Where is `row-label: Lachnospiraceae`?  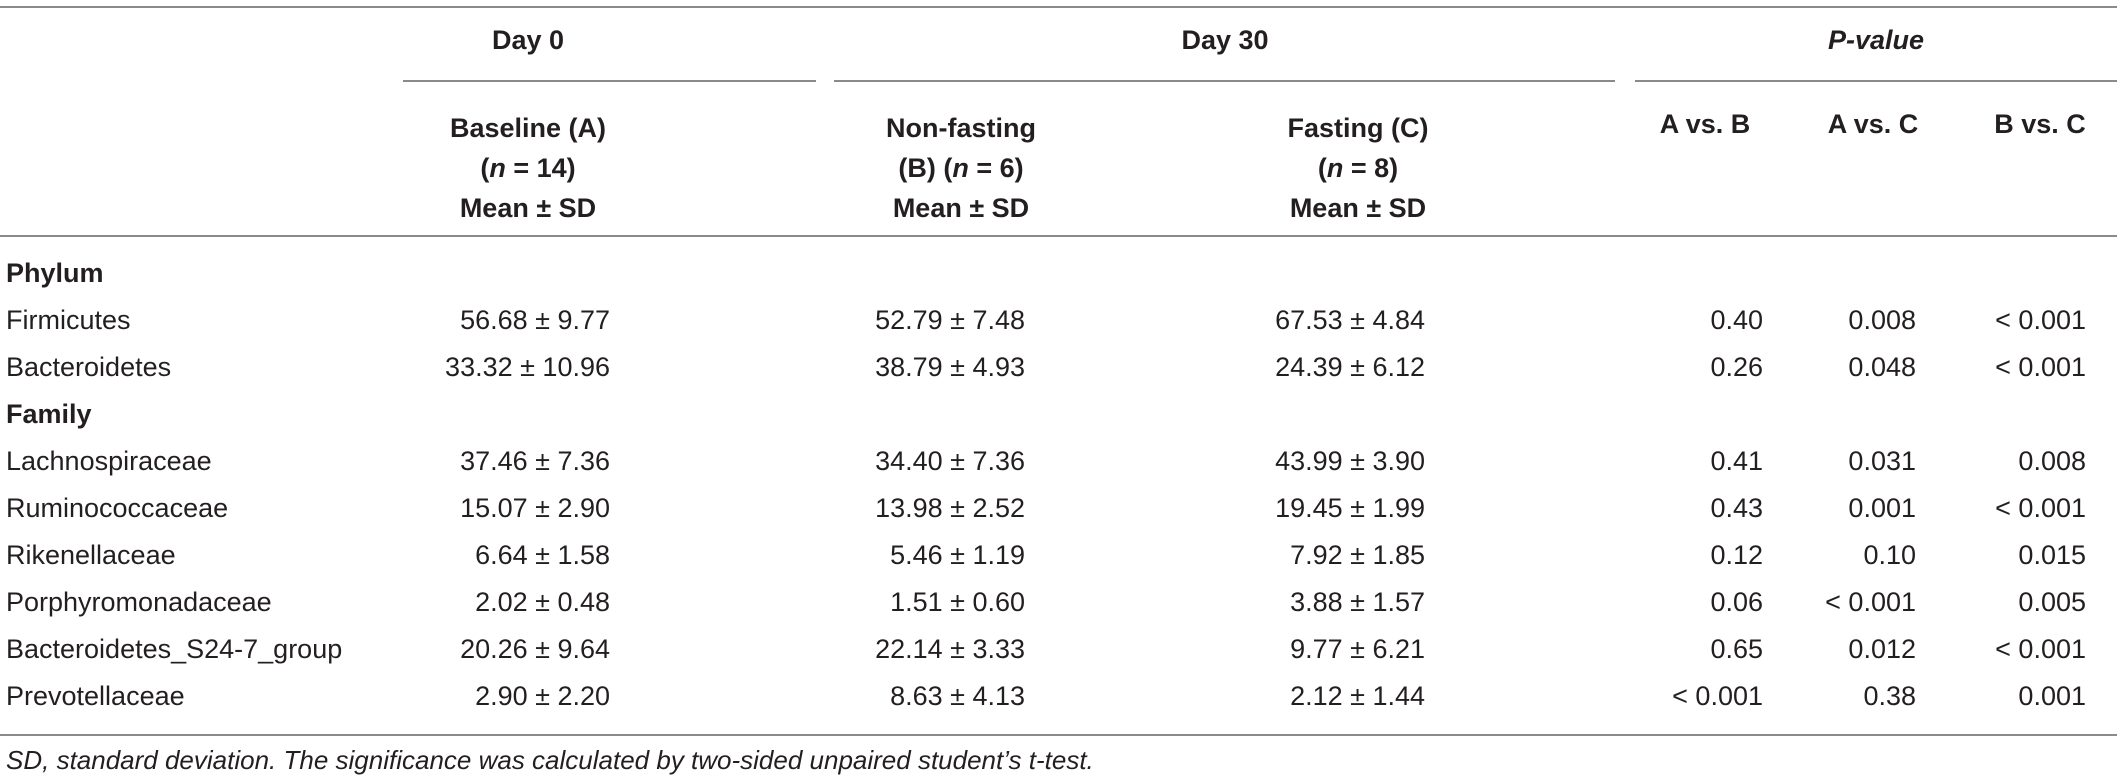 row-label: Lachnospiraceae is located at coordinates (109, 461).